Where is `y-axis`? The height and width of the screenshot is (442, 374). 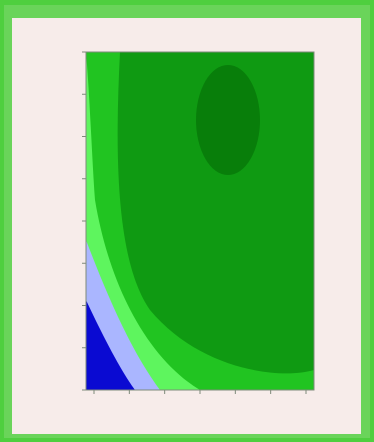
y-axis is located at coordinates (84, 221).